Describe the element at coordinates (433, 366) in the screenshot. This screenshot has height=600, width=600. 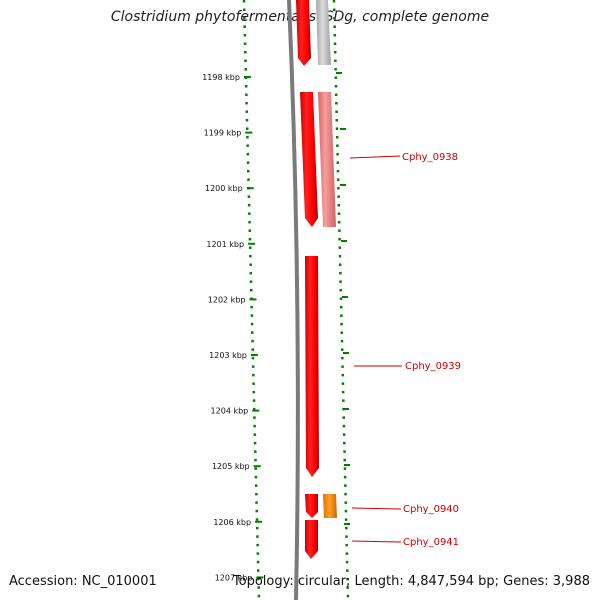
I see `gene-label-cphy-0939: Cphy_0939` at that location.